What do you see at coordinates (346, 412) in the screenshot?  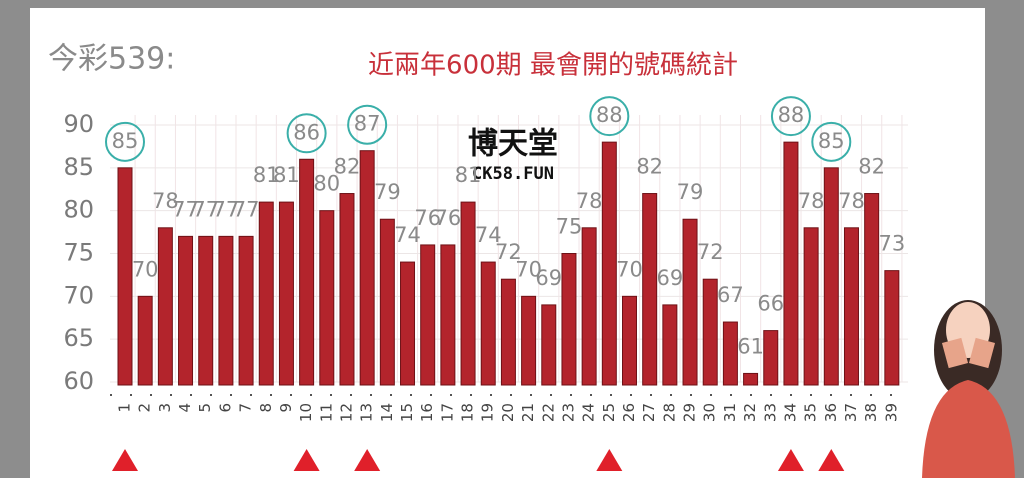 I see `x-tick-label: 12` at bounding box center [346, 412].